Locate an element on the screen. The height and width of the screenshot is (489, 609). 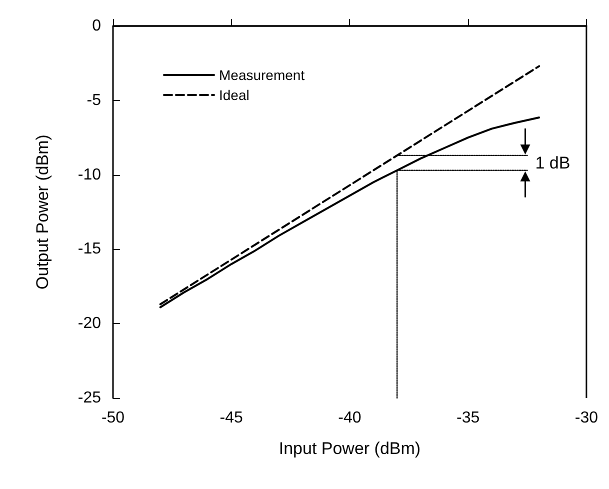
annotation: 1 dB is located at coordinates (552, 162).